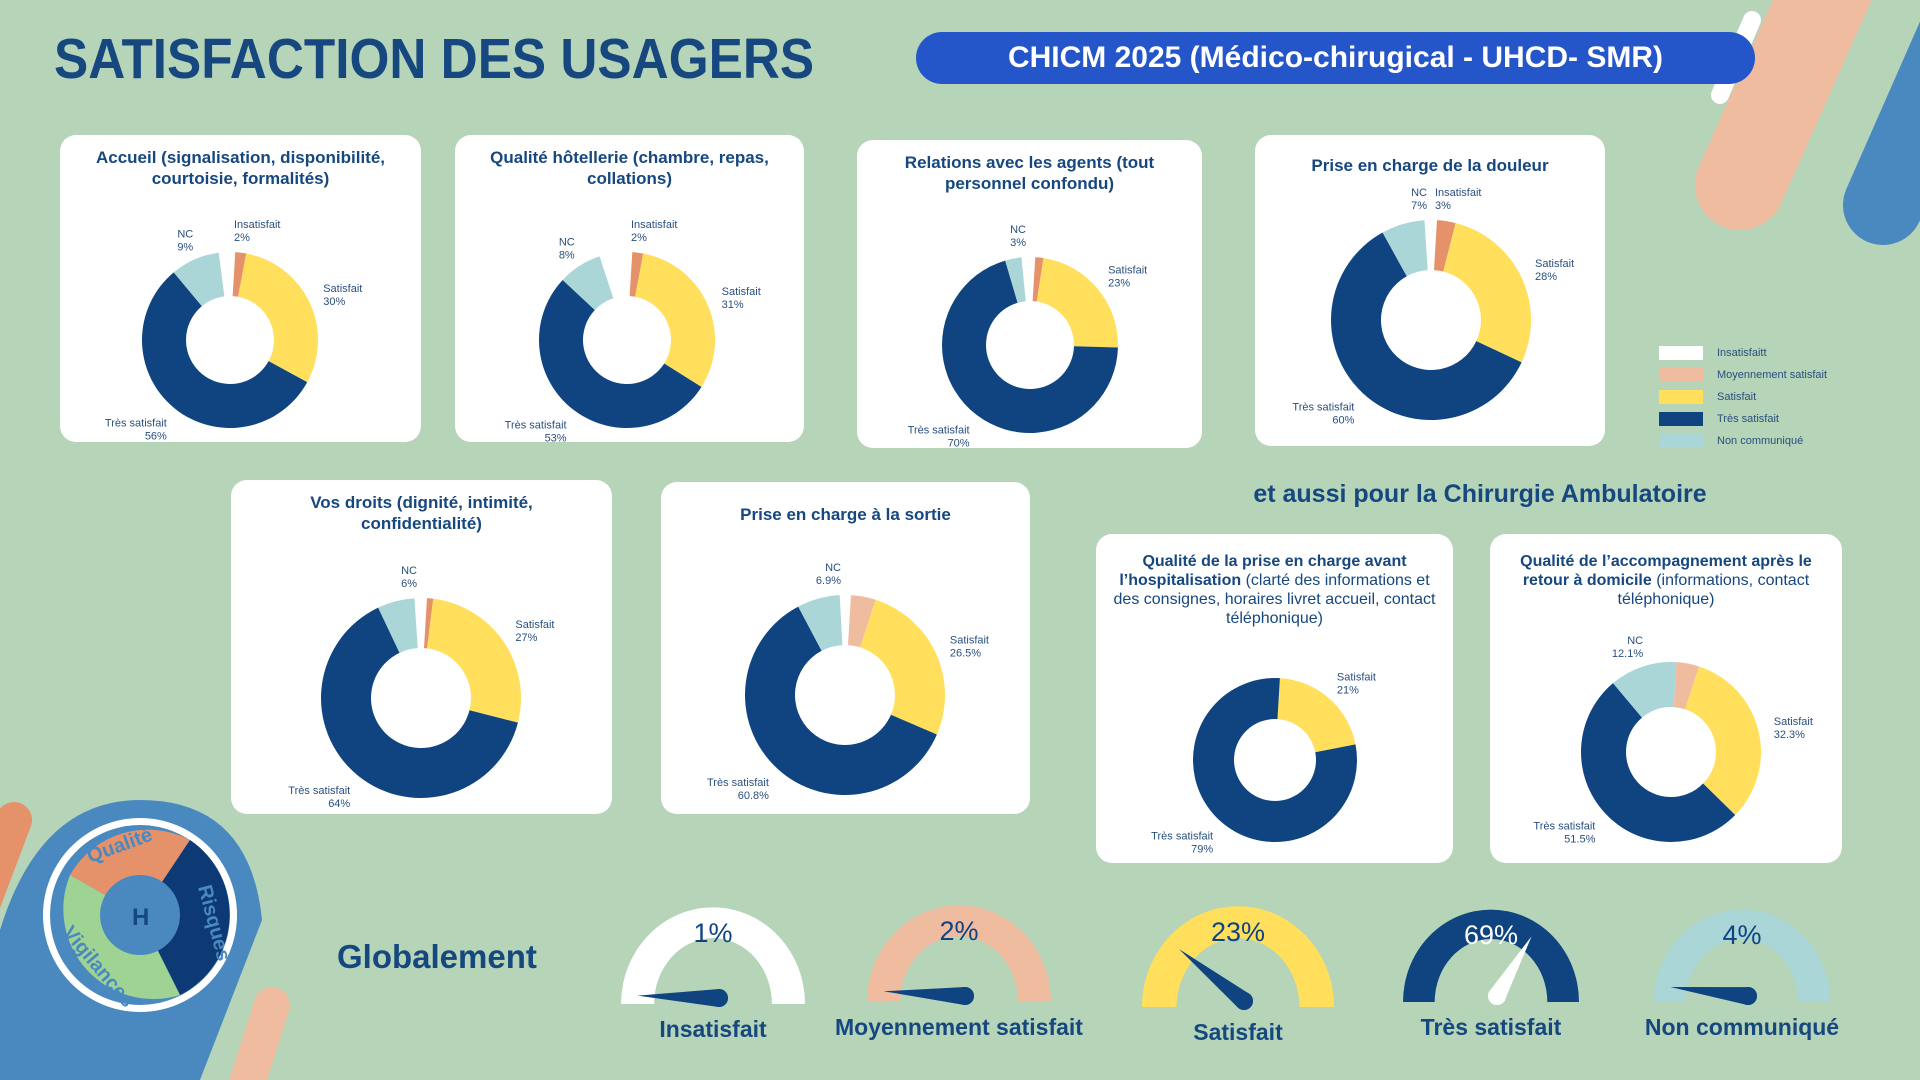  What do you see at coordinates (969, 647) in the screenshot?
I see `slice-label: Satisfait 26.5%` at bounding box center [969, 647].